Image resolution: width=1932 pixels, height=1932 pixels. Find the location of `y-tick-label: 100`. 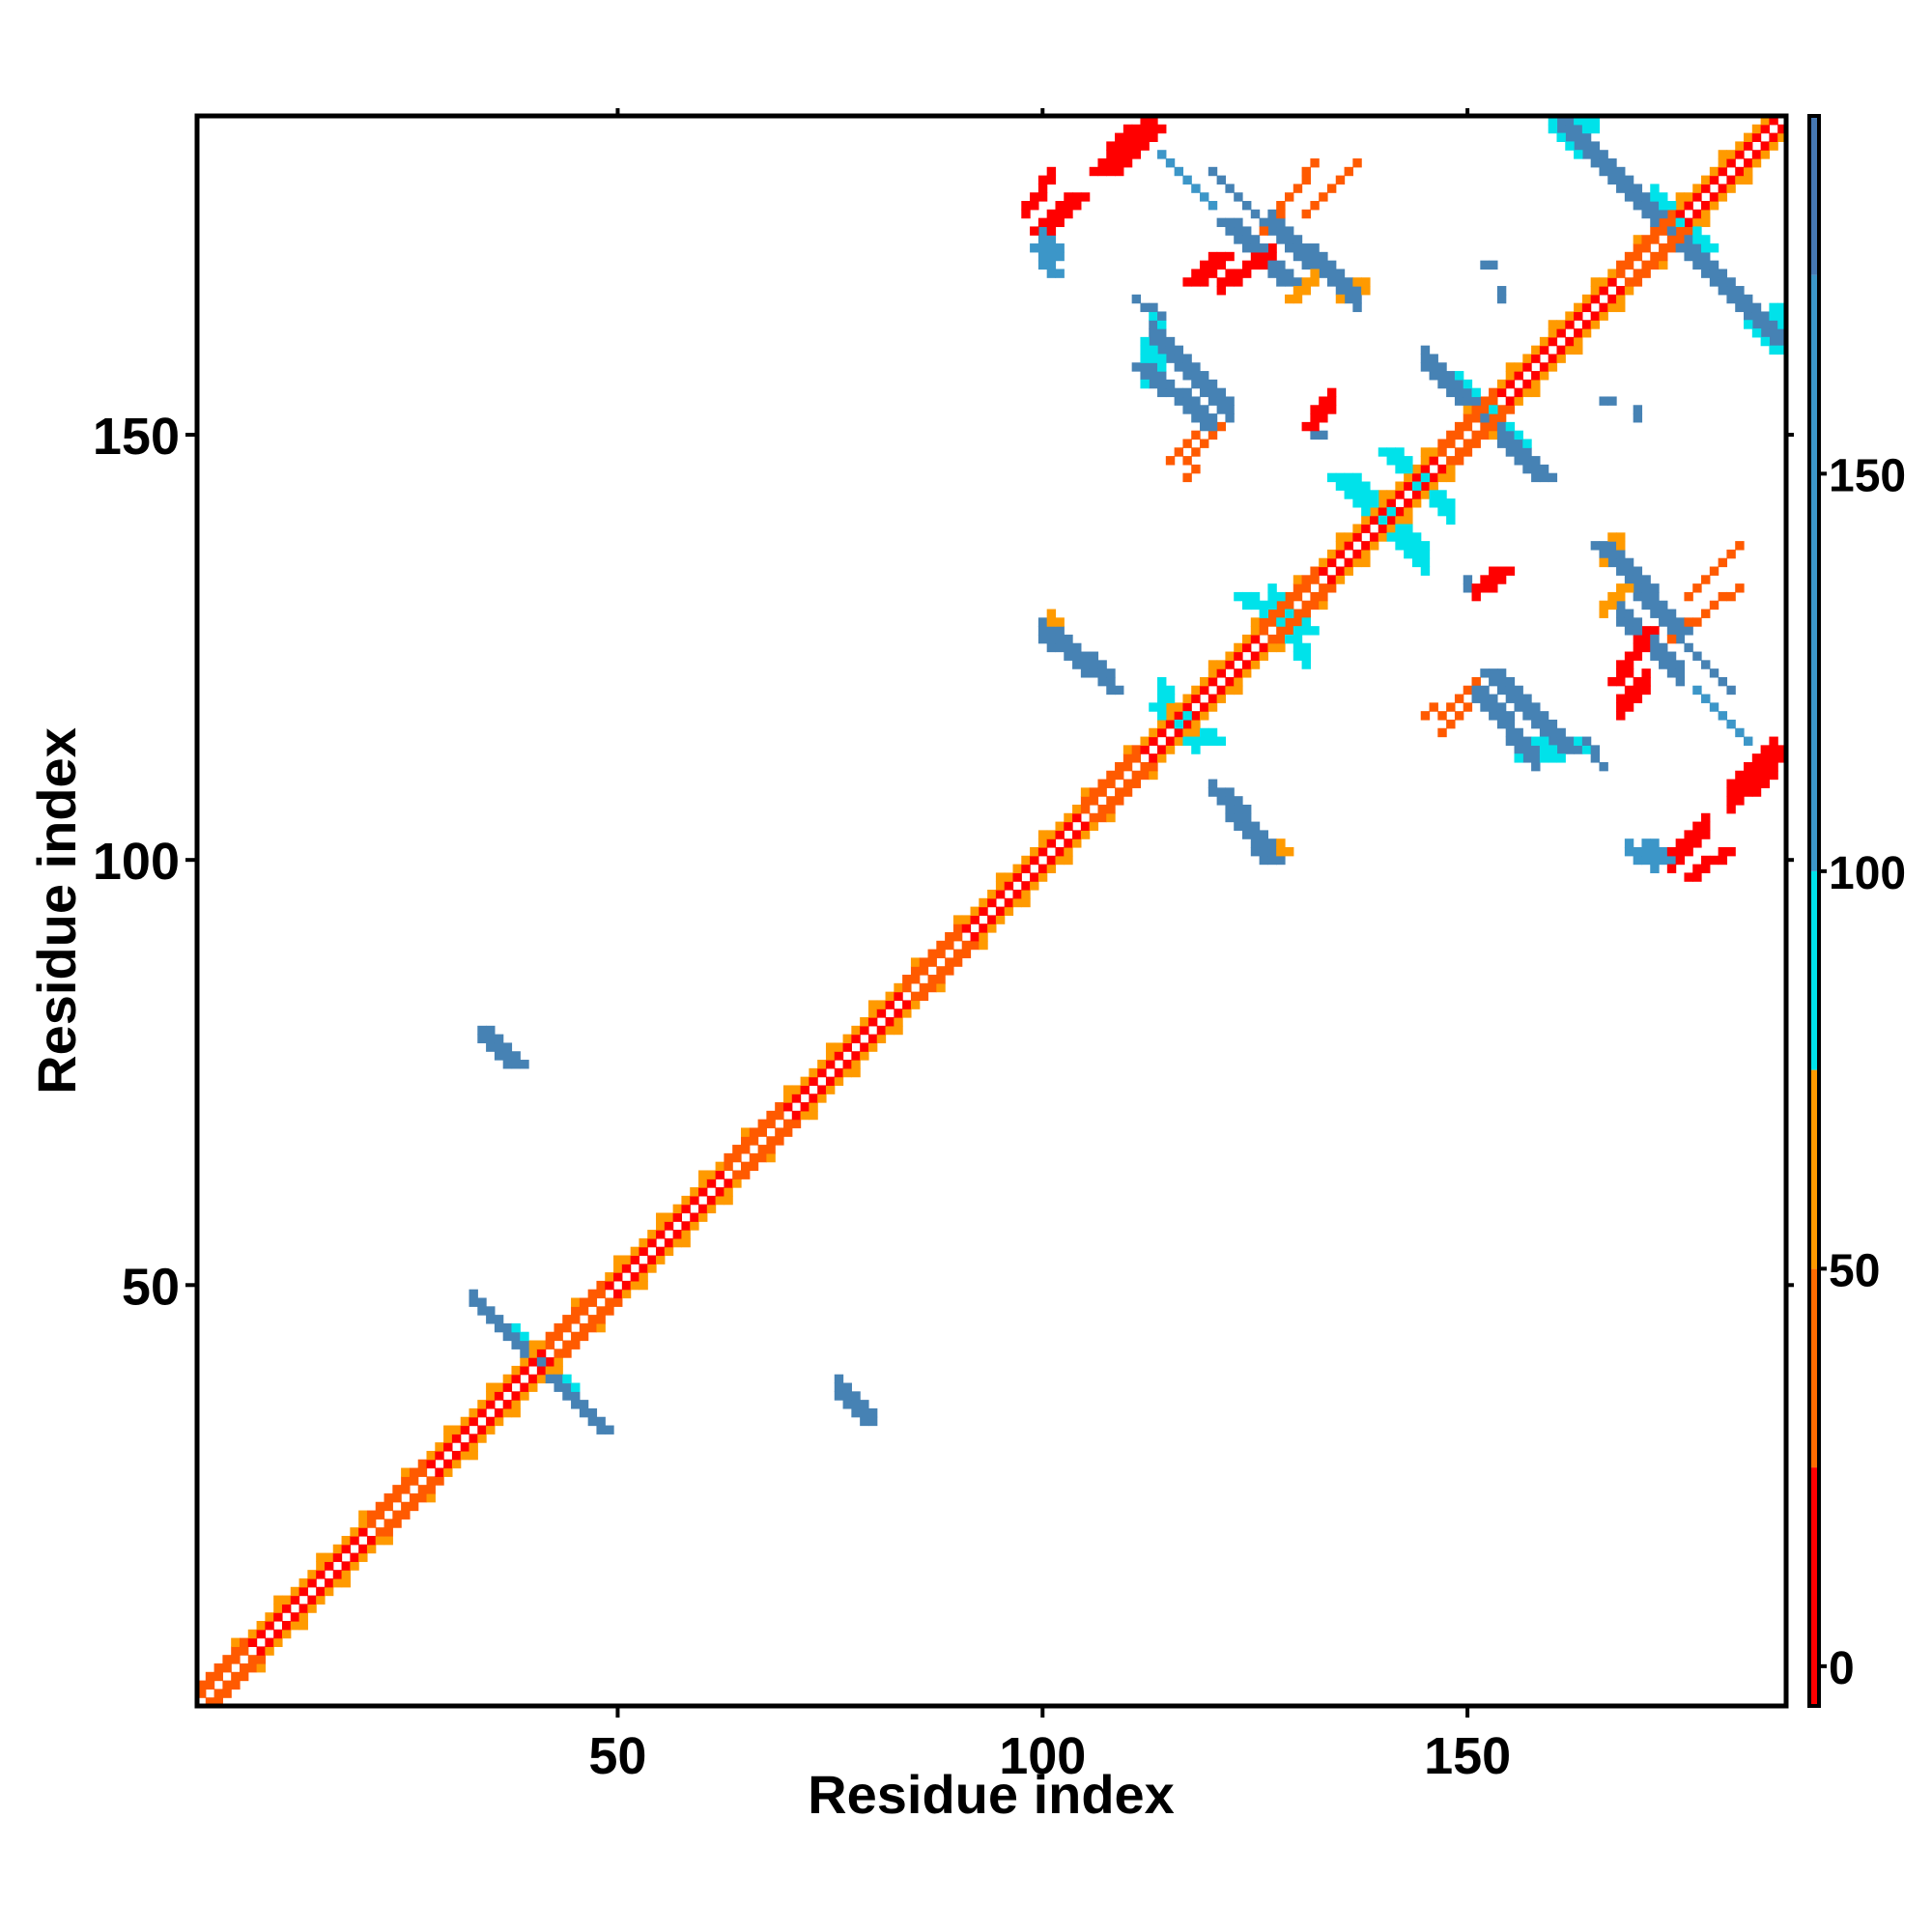

y-tick-label: 100 is located at coordinates (136, 862).